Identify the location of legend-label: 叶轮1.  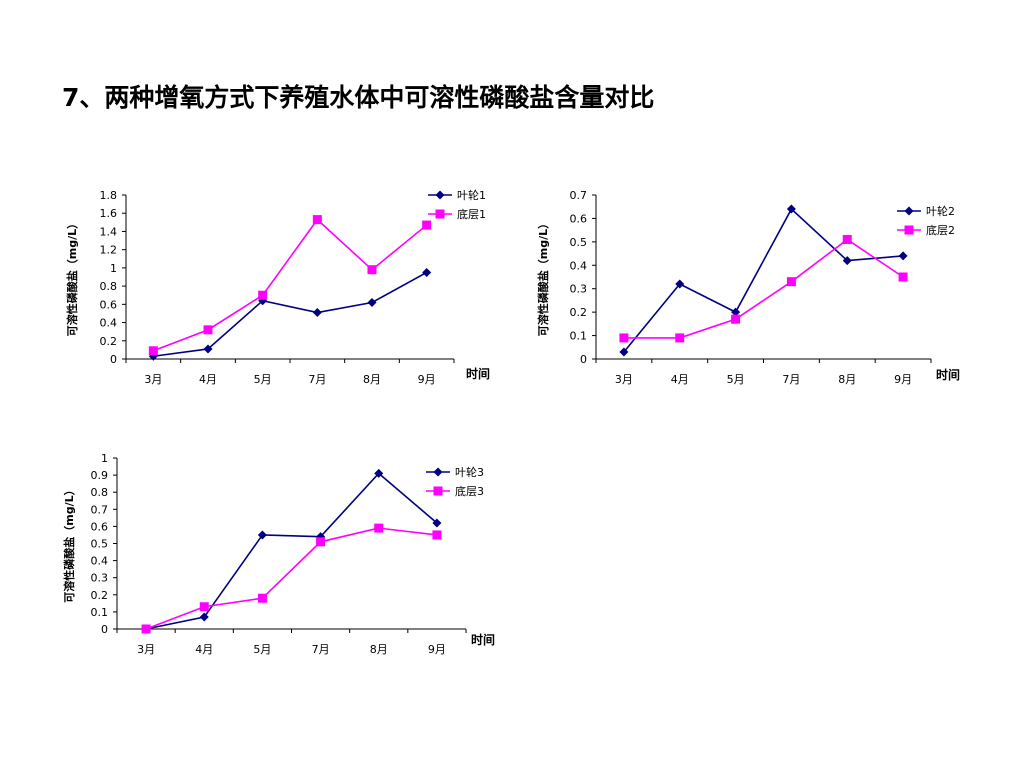
(471, 195).